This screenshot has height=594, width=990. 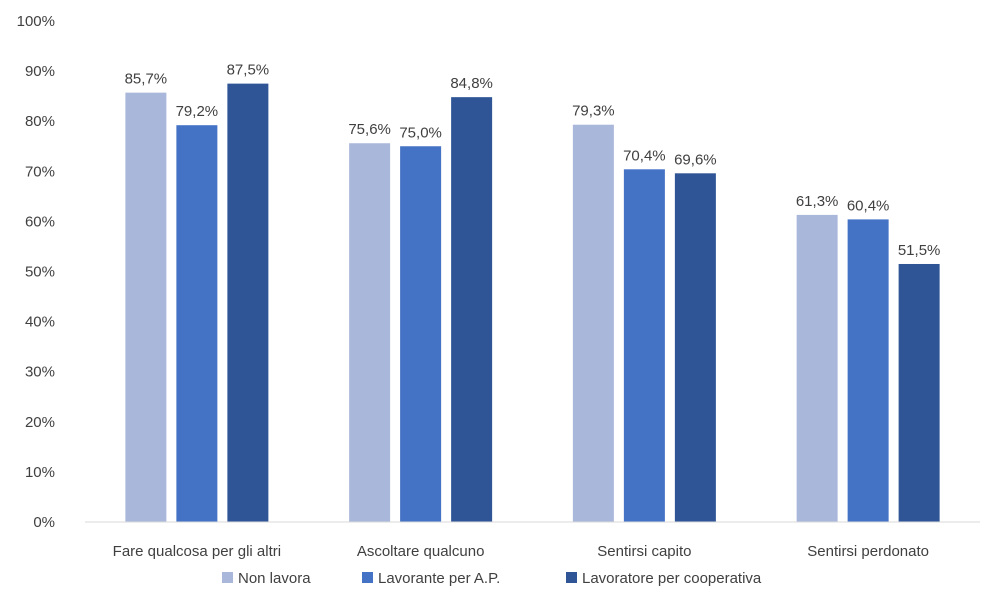 What do you see at coordinates (868, 205) in the screenshot?
I see `data-label: 60,4%` at bounding box center [868, 205].